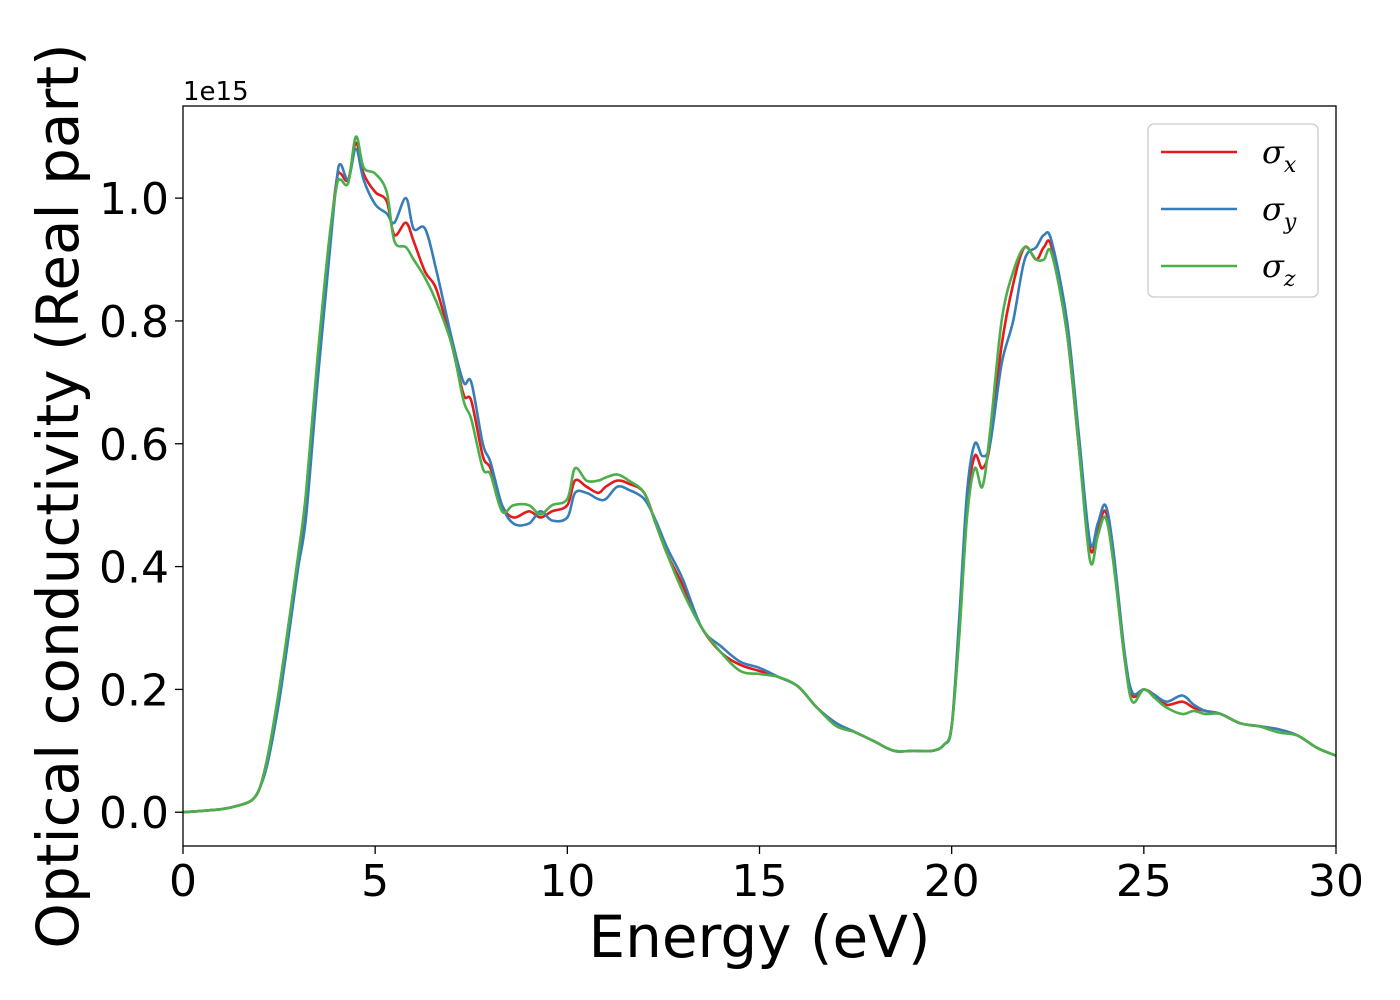  Describe the element at coordinates (1144, 881) in the screenshot. I see `x-tick-label: 25` at that location.